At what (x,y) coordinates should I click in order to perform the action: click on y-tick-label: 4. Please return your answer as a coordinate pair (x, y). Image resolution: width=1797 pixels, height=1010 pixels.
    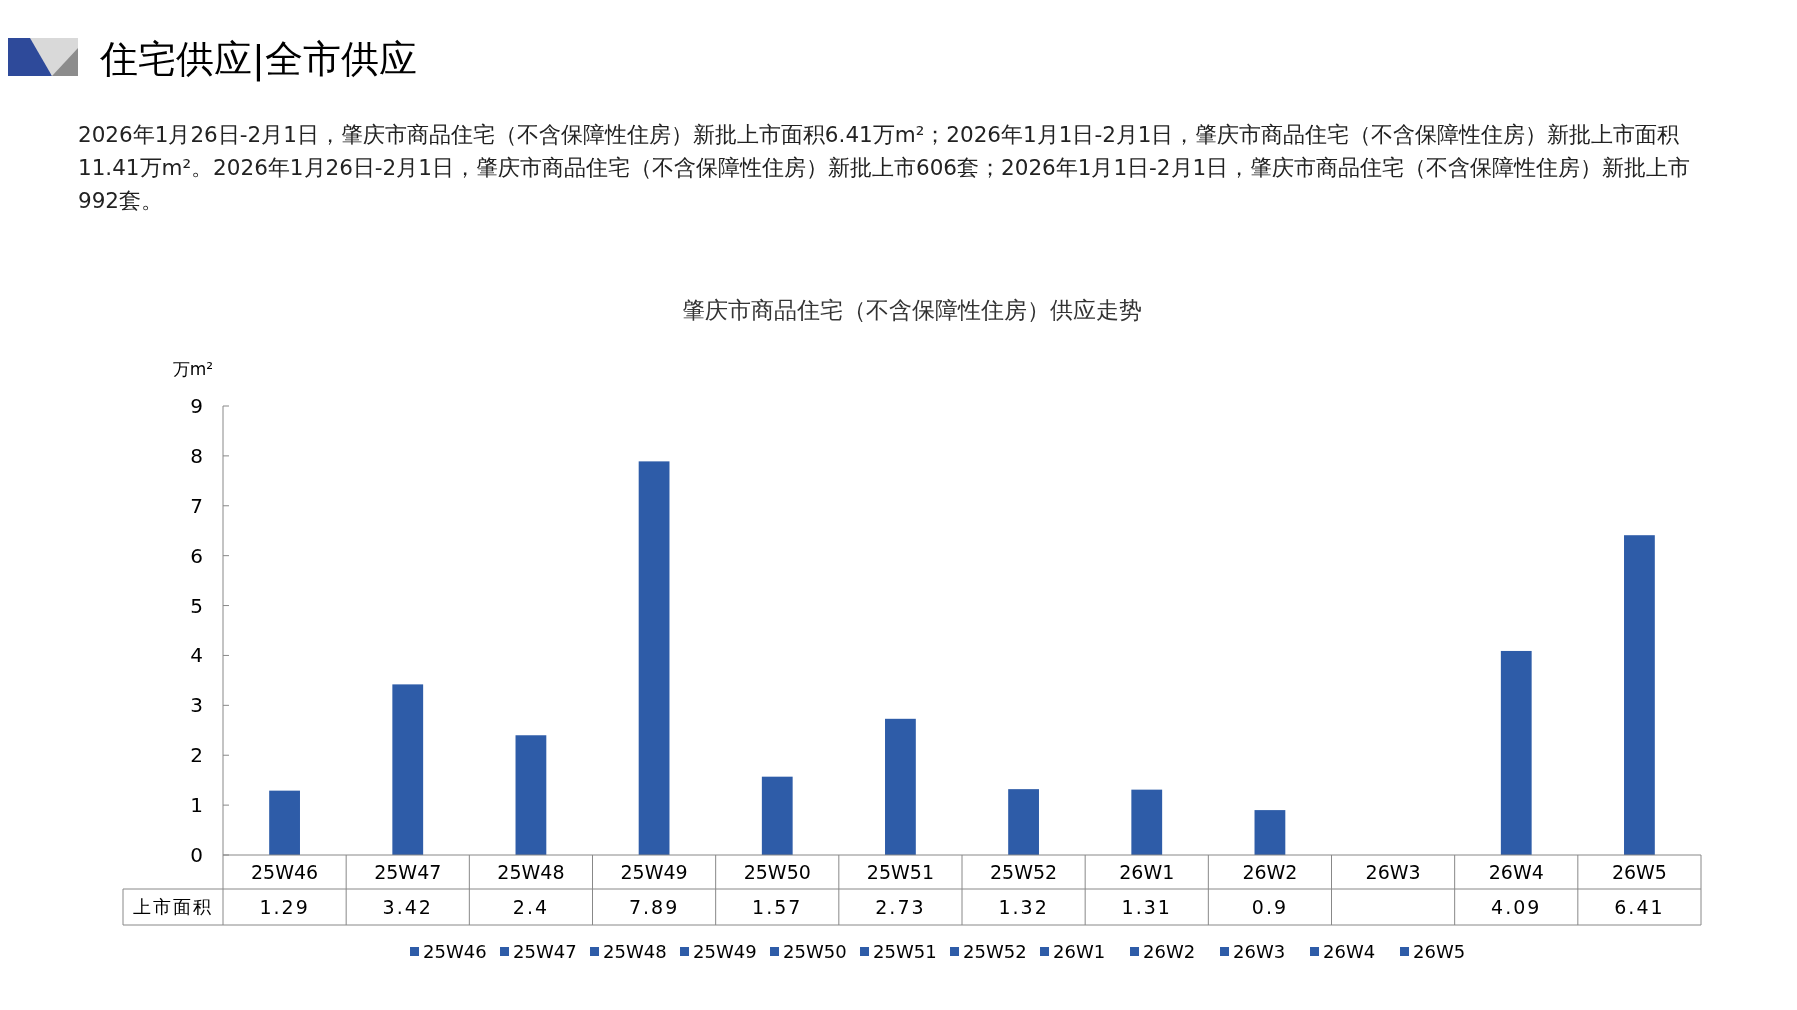
    Looking at the image, I should click on (196, 655).